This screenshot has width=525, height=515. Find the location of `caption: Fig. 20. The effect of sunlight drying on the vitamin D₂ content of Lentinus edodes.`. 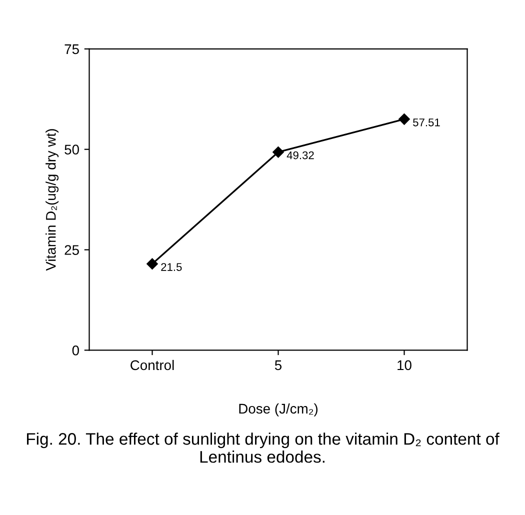

caption: Fig. 20. The effect of sunlight drying on the vitamin D₂ content of Lentinus edodes. is located at coordinates (263, 447).